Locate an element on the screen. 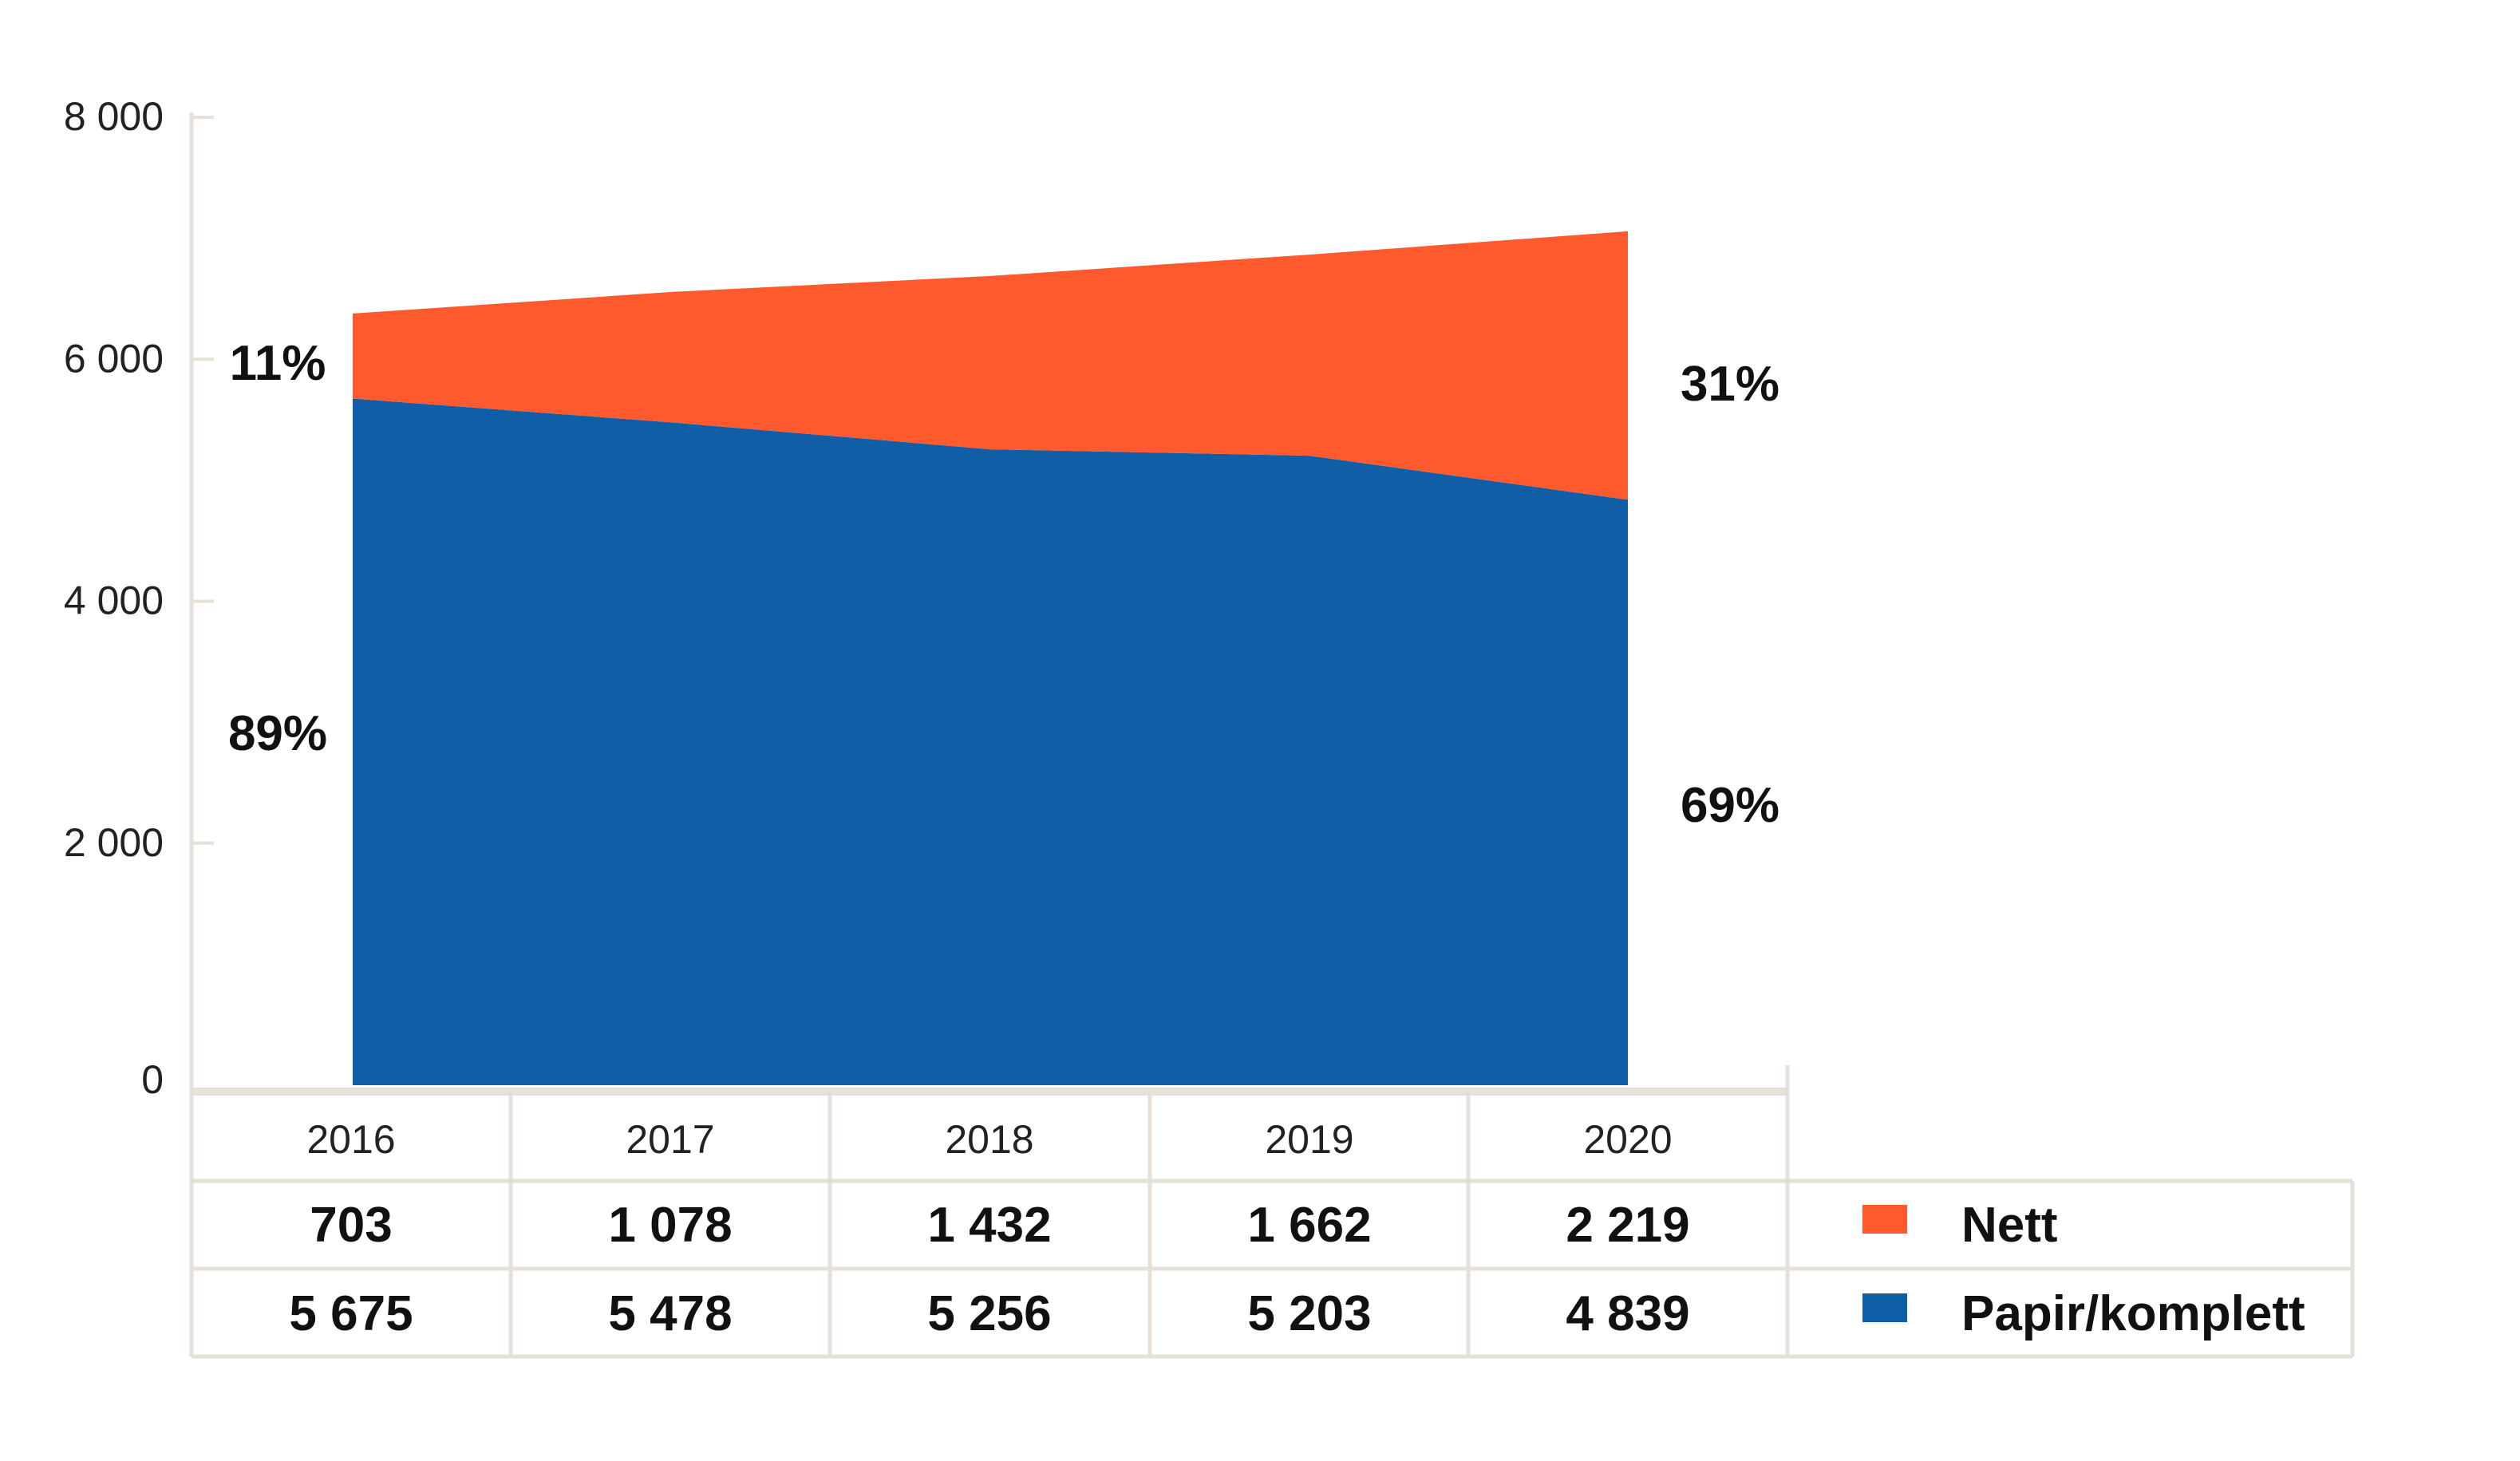 Image resolution: width=2520 pixels, height=1461 pixels. end-nett-percent: 31% is located at coordinates (1730, 384).